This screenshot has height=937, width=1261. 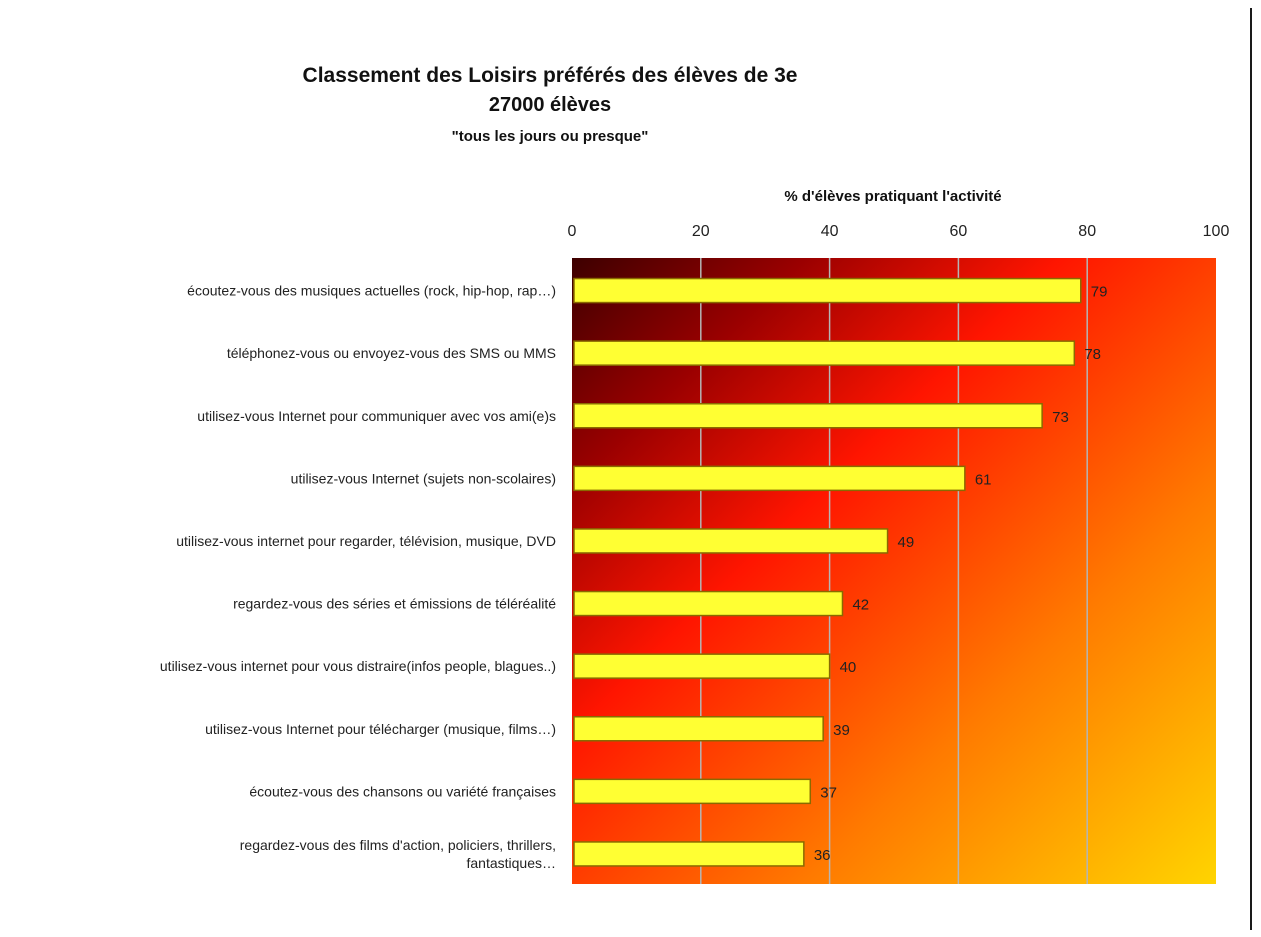 I want to click on chart-note: "tous les jours ou presque", so click(x=550, y=136).